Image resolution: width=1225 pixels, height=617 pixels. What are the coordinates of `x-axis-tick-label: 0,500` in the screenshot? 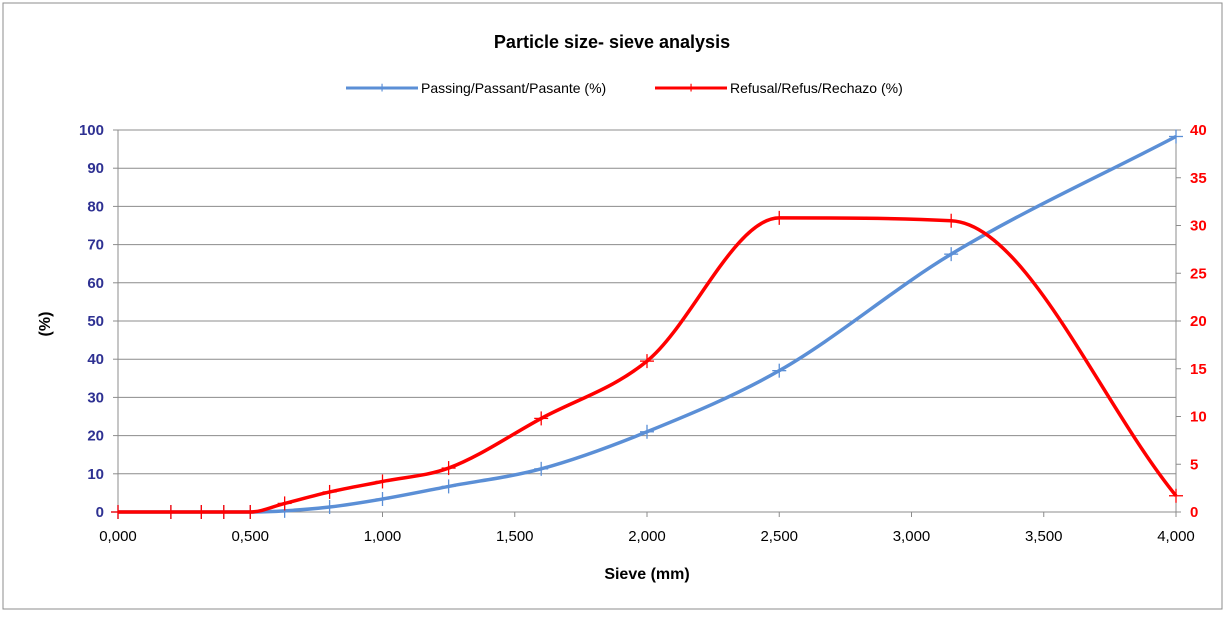 It's located at (250, 536).